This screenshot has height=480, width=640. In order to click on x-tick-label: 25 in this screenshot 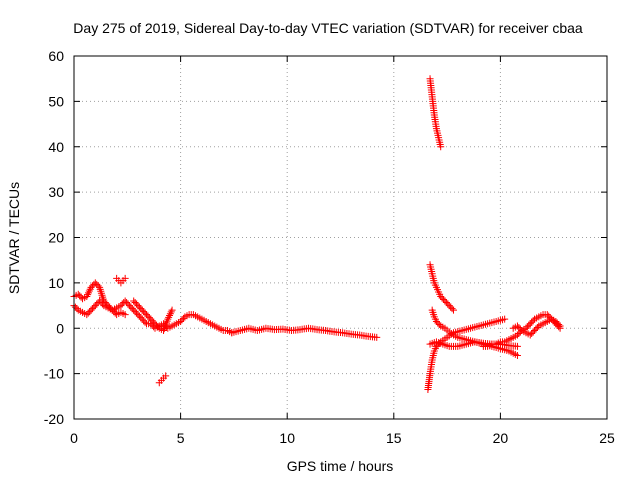, I will do `click(607, 438)`.